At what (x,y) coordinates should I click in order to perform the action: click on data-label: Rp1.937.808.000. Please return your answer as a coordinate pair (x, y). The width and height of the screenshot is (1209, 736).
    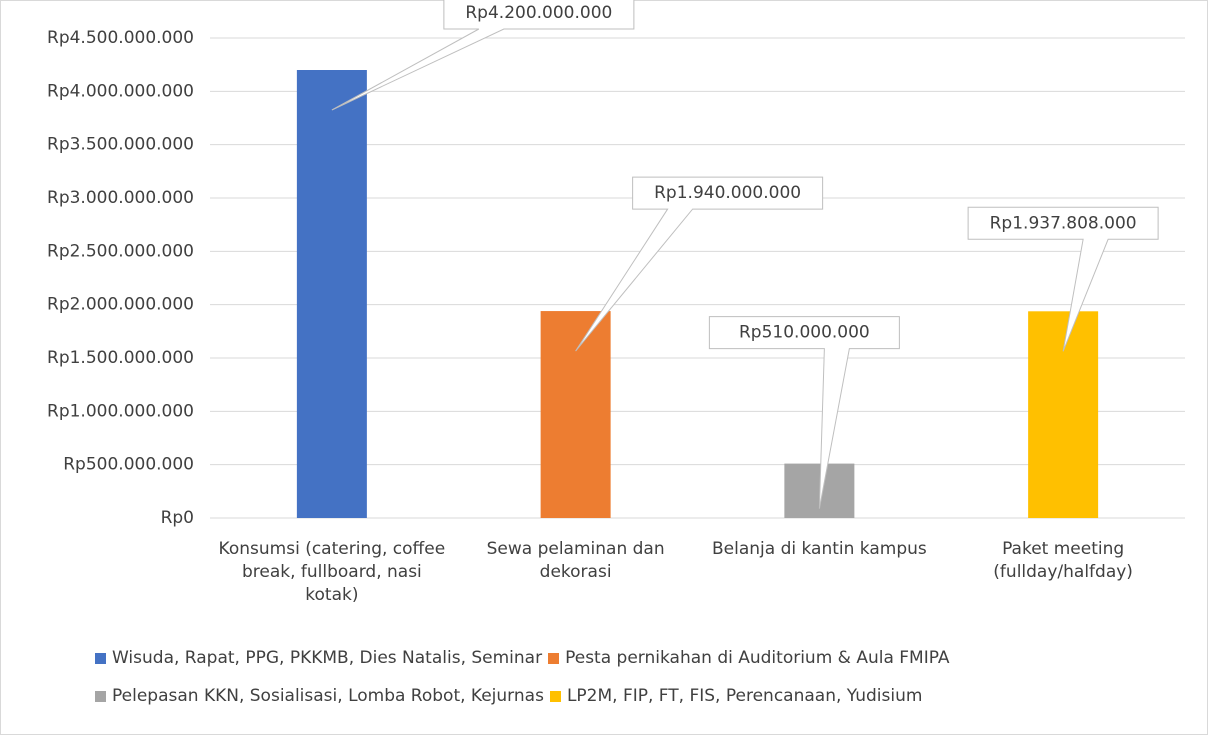
    Looking at the image, I should click on (1063, 223).